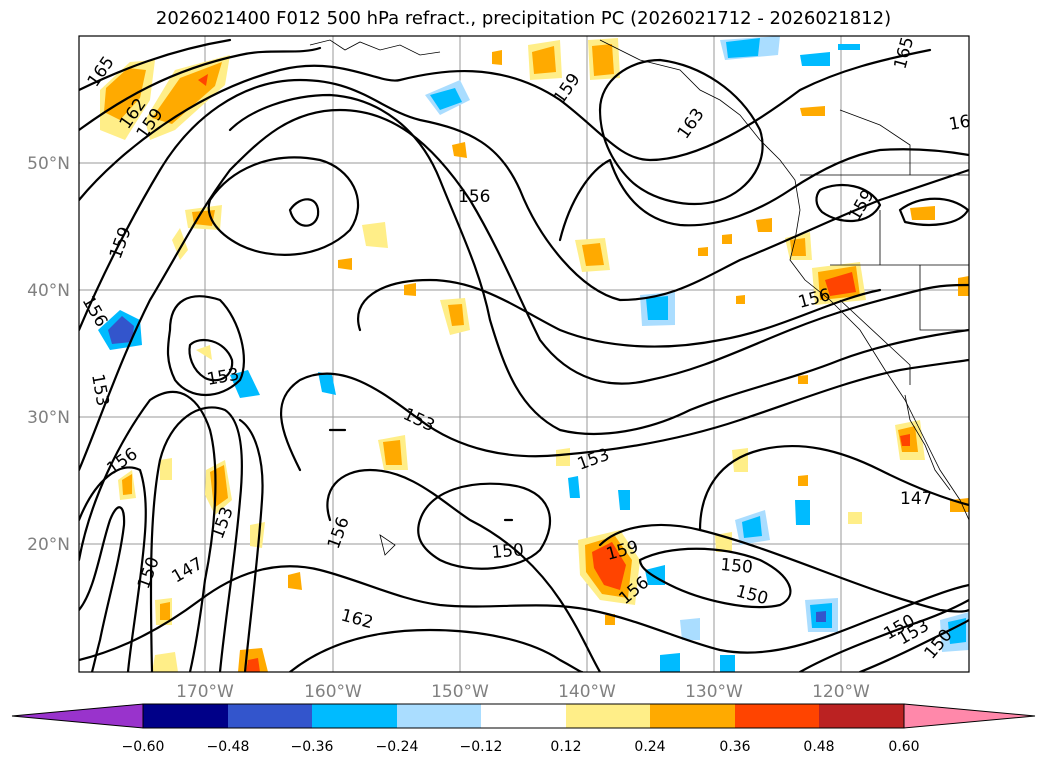  What do you see at coordinates (205, 692) in the screenshot?
I see `lon-label: 170°W` at bounding box center [205, 692].